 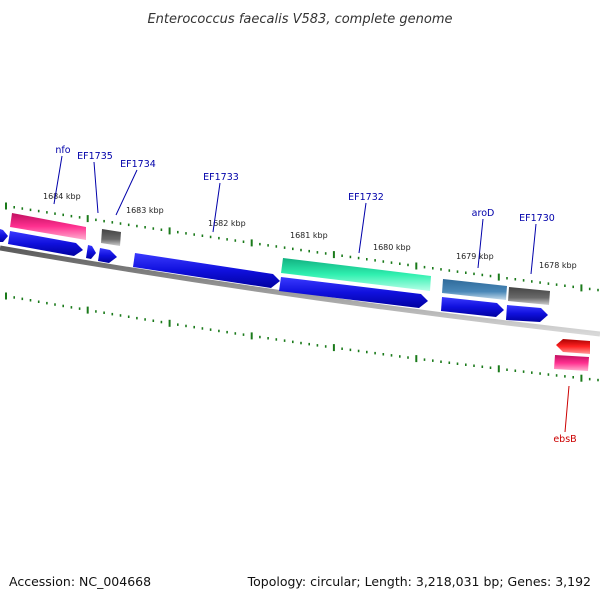 What do you see at coordinates (227, 223) in the screenshot?
I see `tick-label-1682: 1682 kbp` at bounding box center [227, 223].